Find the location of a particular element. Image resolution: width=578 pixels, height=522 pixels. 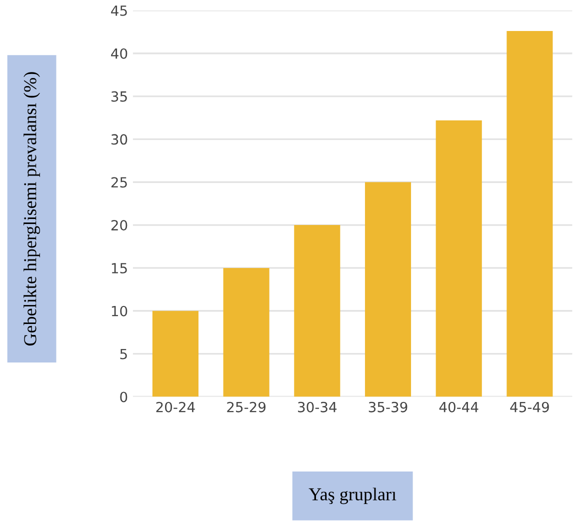

y-tick-label: 5 is located at coordinates (123, 354).